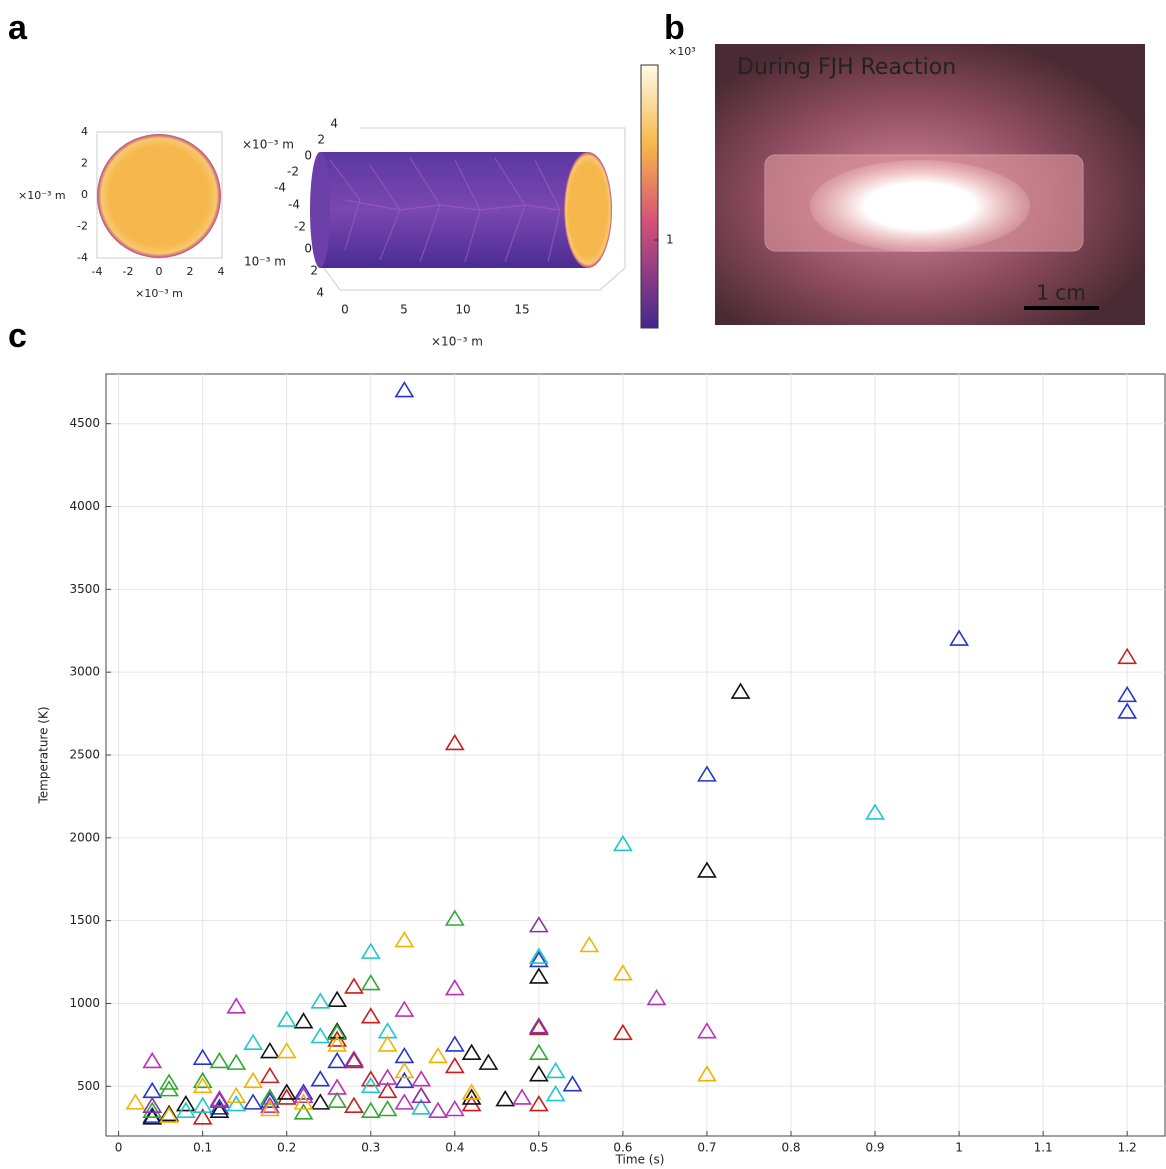  I want to click on cylinder-end, so click(320, 210).